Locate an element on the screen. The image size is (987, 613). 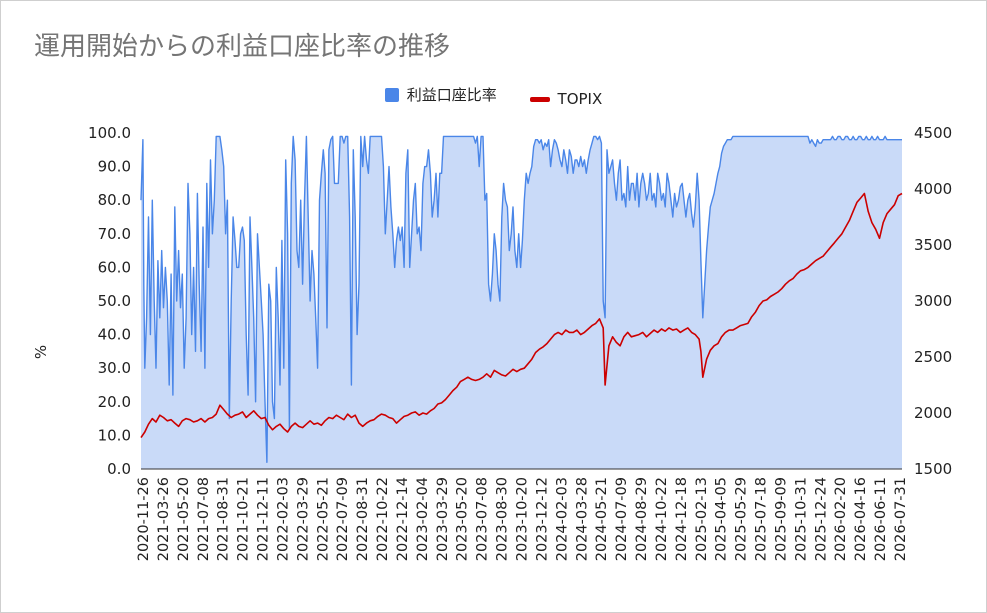
x-tick-label: 2023-05-20 is located at coordinates (463, 519).